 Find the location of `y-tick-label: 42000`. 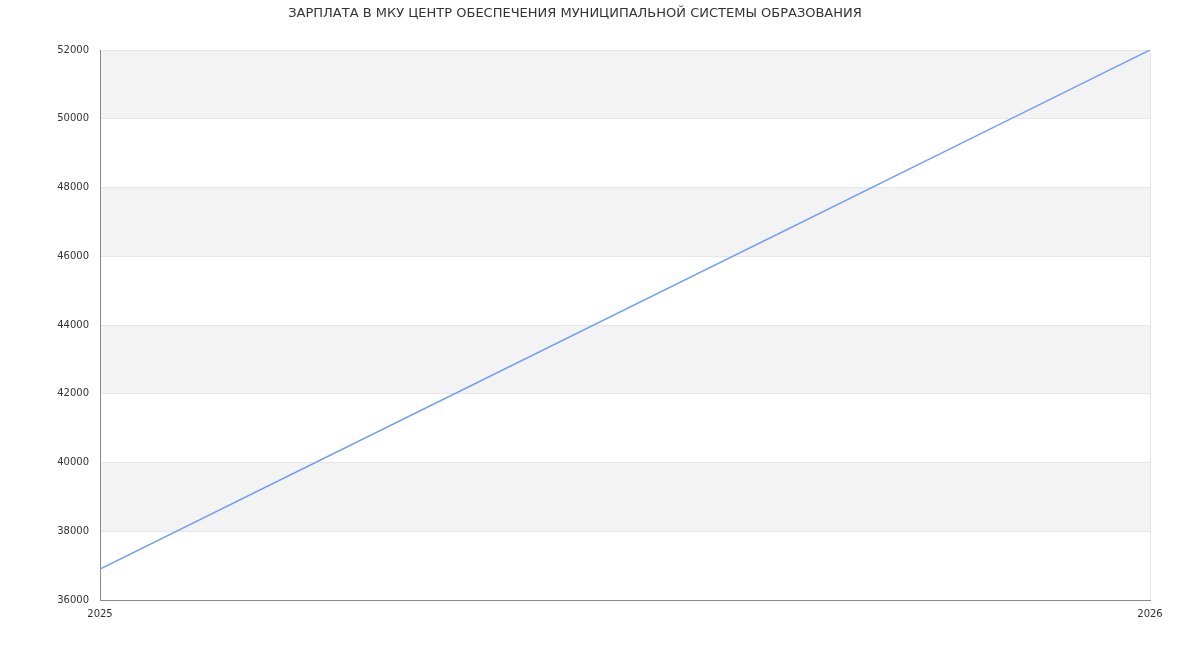

y-tick-label: 42000 is located at coordinates (73, 393).